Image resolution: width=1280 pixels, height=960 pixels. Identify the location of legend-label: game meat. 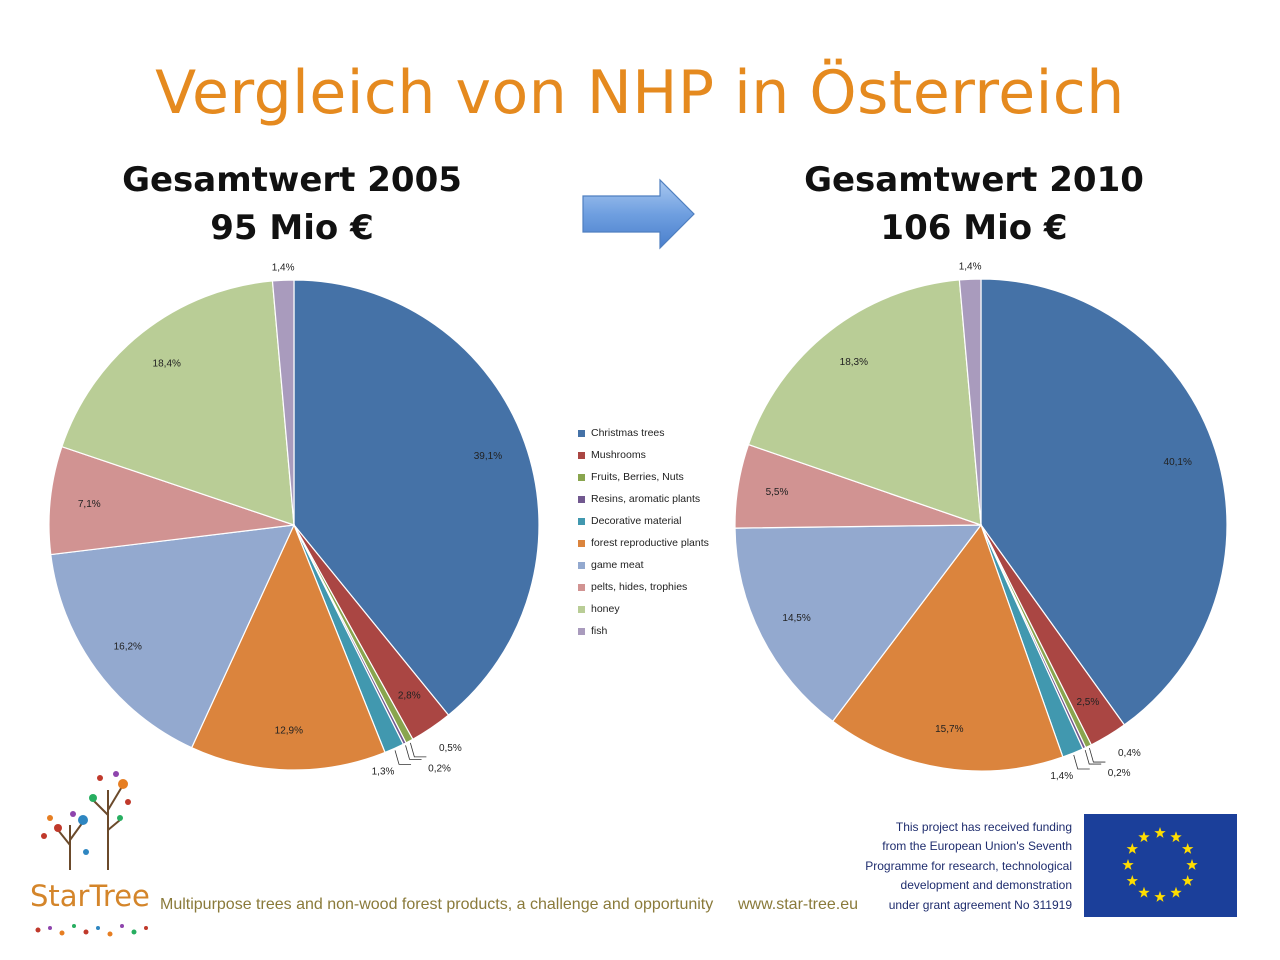
(617, 565).